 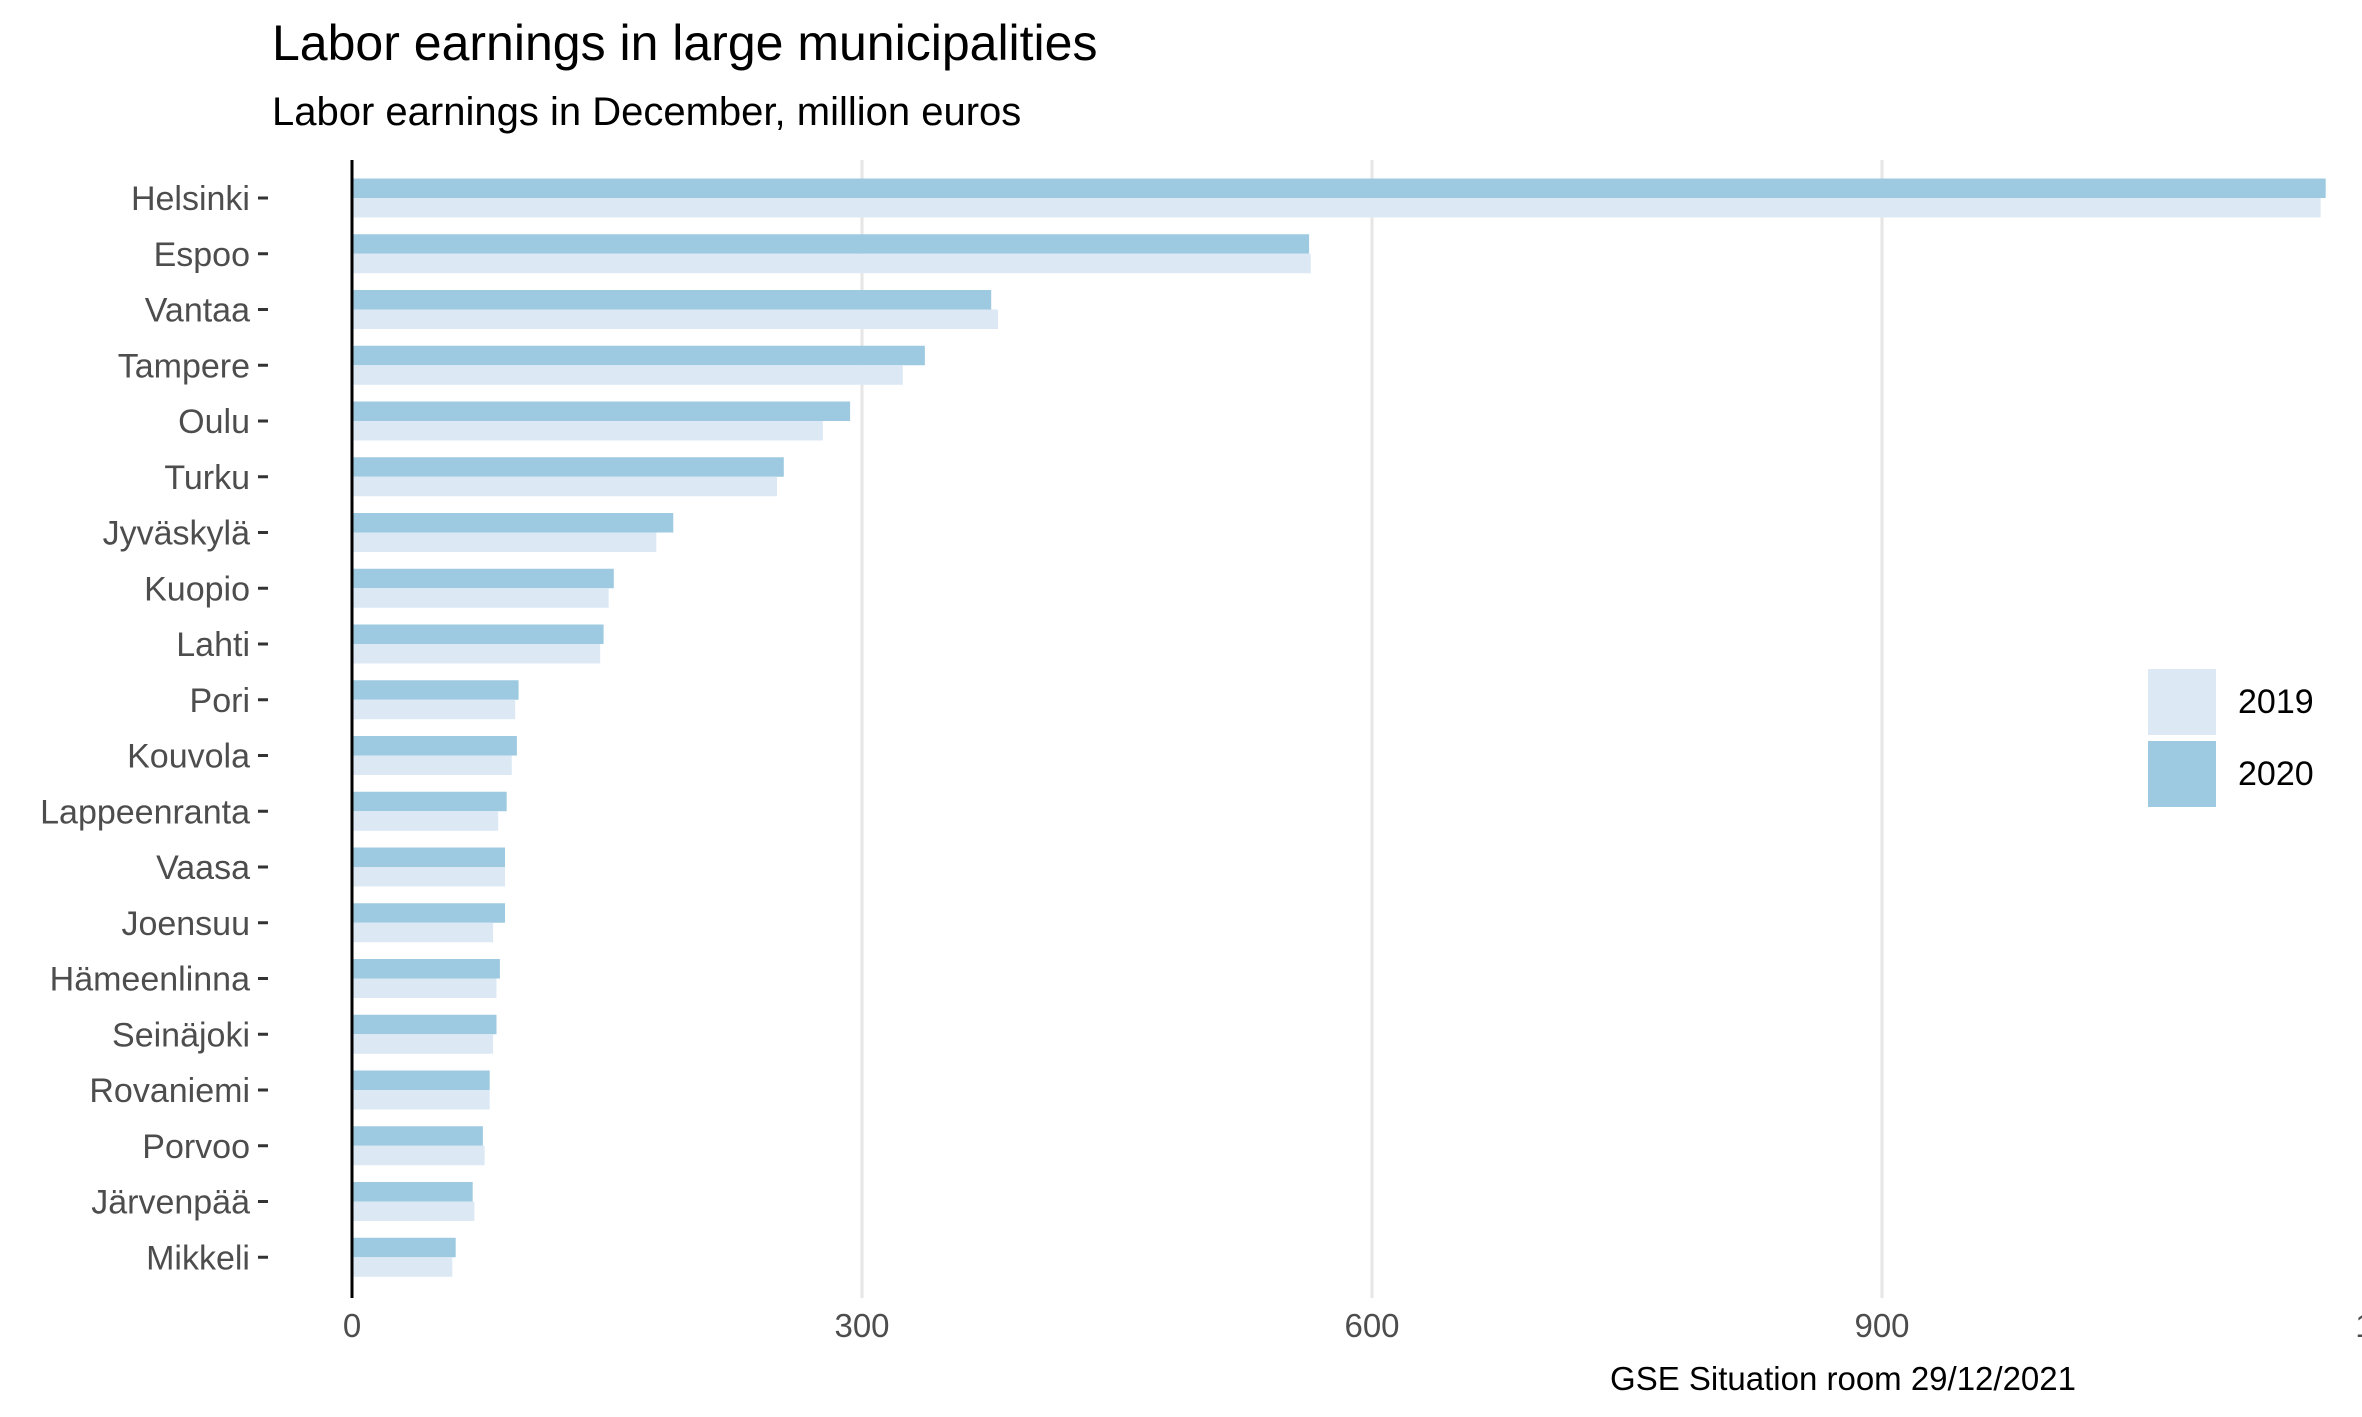 What do you see at coordinates (203, 868) in the screenshot?
I see `y-tick-label-12: Vaasa` at bounding box center [203, 868].